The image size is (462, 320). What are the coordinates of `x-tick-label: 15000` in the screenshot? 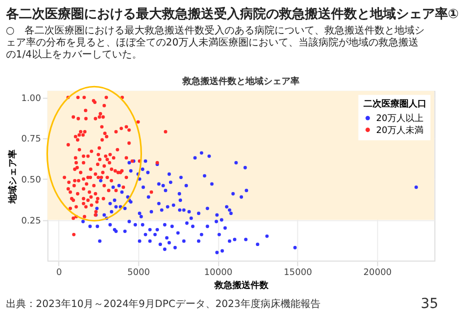 It's located at (298, 273).